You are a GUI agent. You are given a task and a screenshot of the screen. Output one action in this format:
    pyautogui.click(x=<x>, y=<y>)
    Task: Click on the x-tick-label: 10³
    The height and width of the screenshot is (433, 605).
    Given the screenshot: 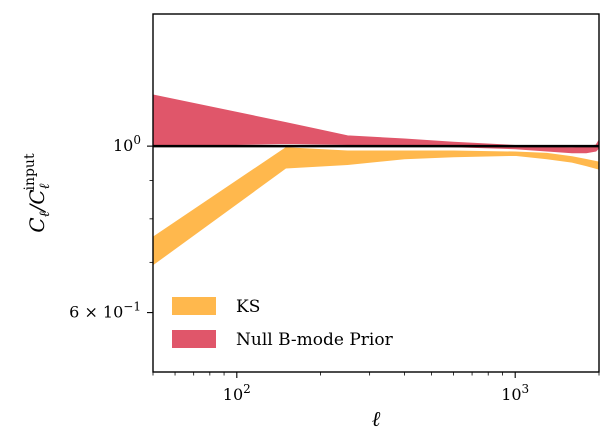 What is the action you would take?
    pyautogui.click(x=515, y=393)
    